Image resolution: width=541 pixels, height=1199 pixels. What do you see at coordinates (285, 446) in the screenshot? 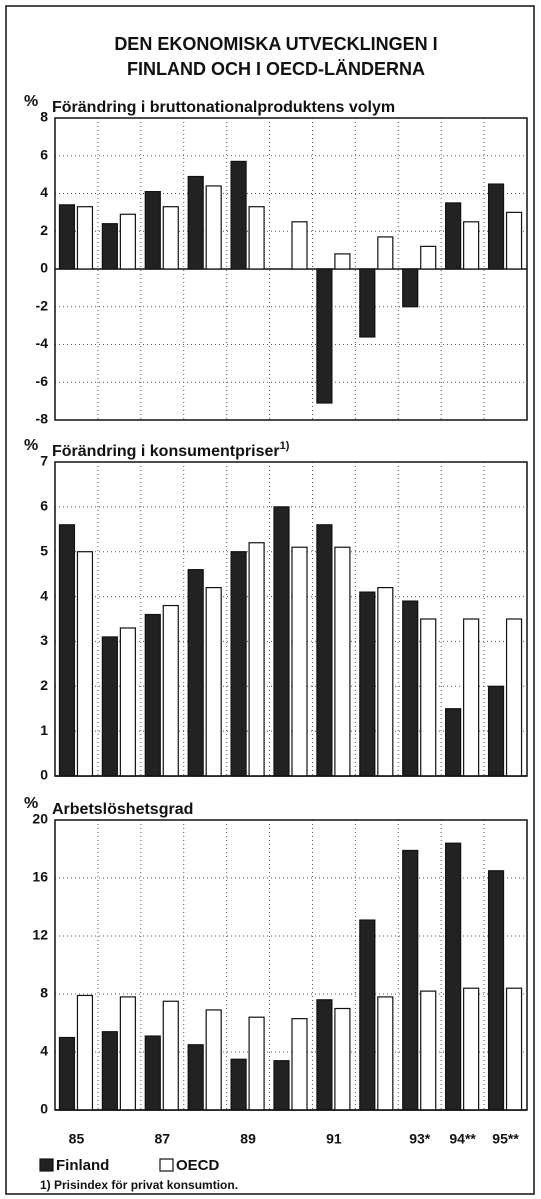
I see `title-note: 1)` at bounding box center [285, 446].